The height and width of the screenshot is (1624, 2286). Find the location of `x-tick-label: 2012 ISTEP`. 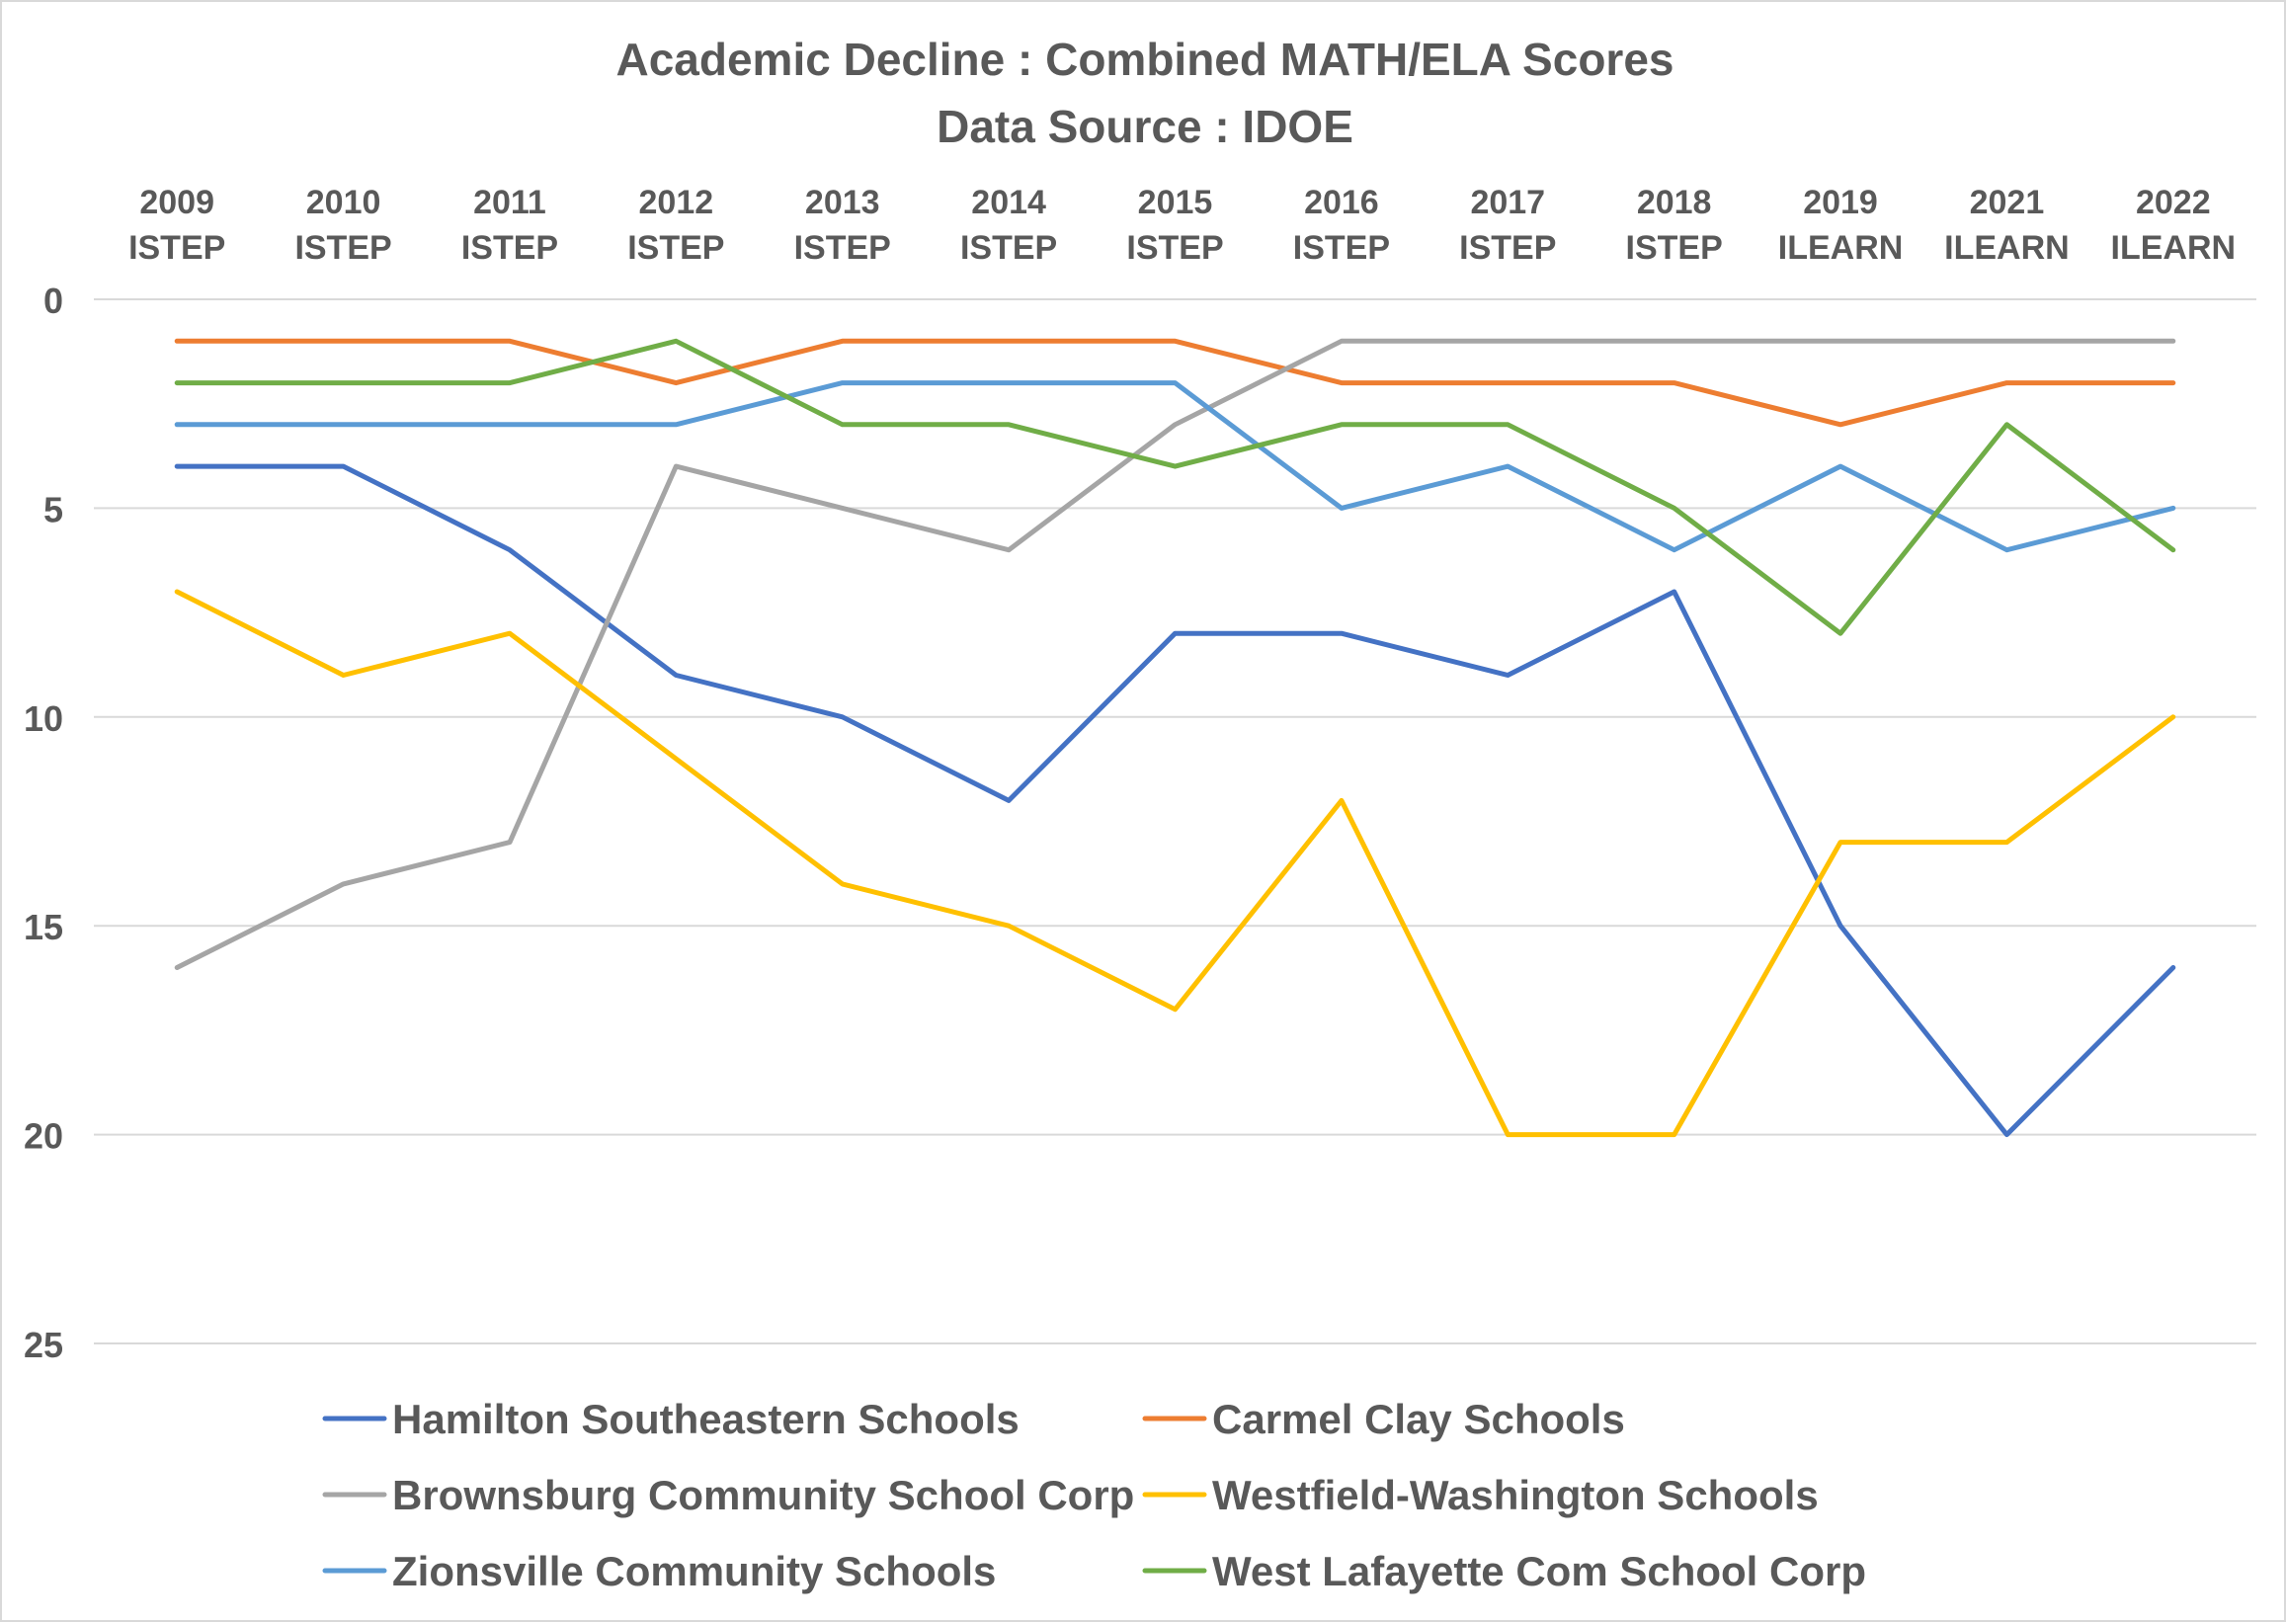

x-tick-label: 2012 ISTEP is located at coordinates (675, 226).